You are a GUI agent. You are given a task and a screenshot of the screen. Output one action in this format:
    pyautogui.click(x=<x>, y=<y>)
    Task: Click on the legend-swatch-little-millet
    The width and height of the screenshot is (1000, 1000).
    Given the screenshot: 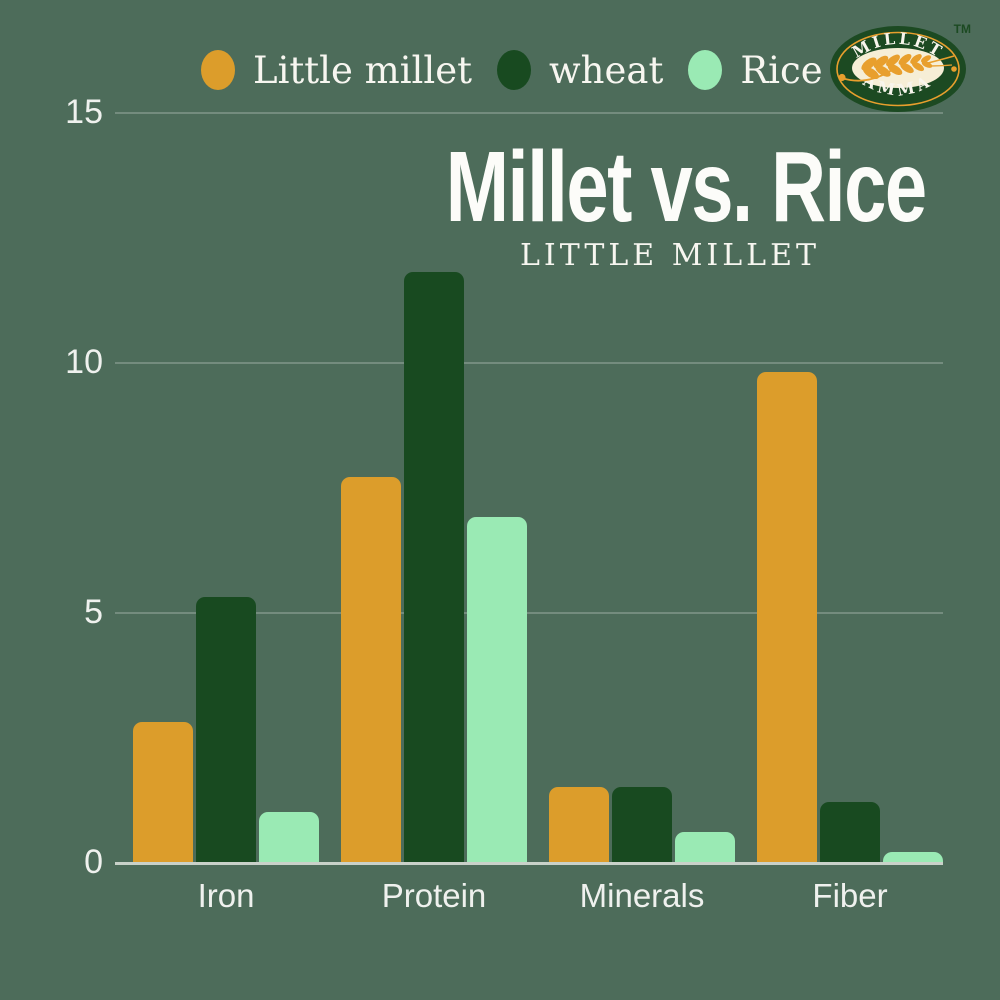 What is the action you would take?
    pyautogui.click(x=218, y=70)
    